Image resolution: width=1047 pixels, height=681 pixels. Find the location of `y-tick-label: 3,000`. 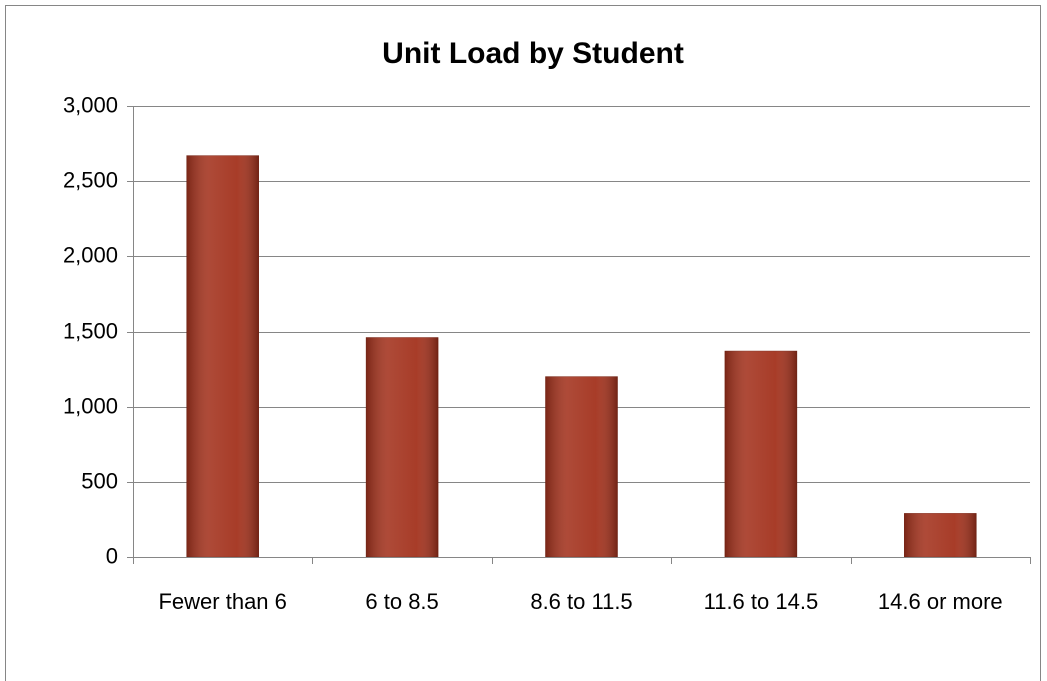

y-tick-label: 3,000 is located at coordinates (90, 104).